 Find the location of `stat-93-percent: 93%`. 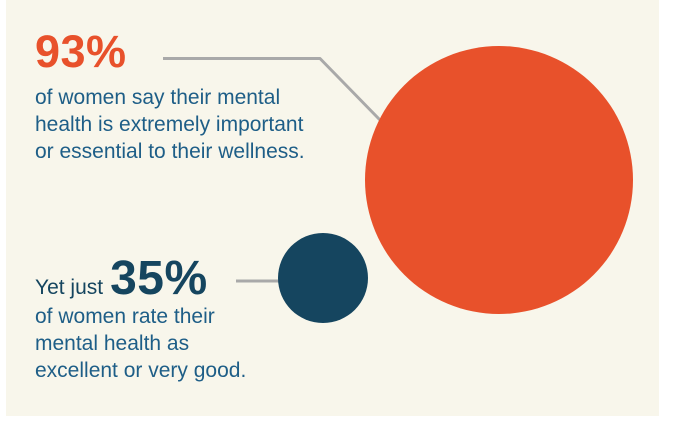

stat-93-percent: 93% is located at coordinates (81, 51).